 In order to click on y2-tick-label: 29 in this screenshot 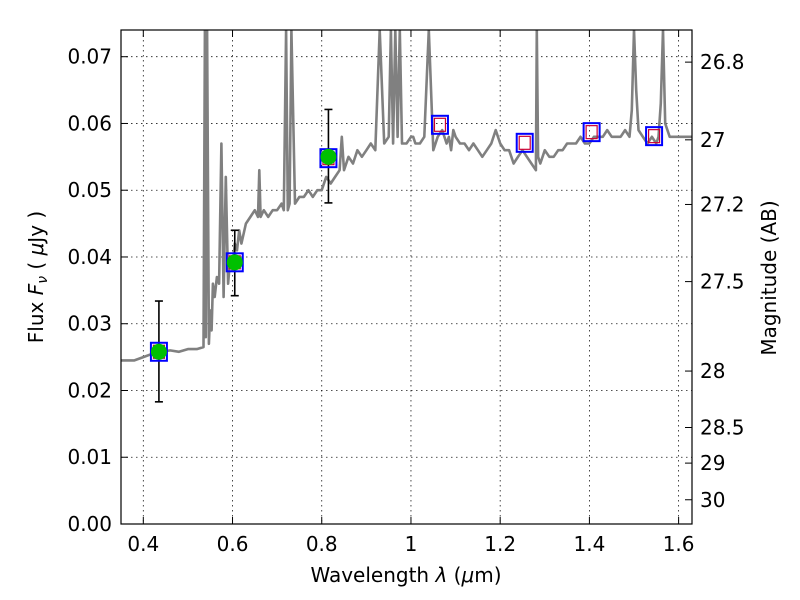, I will do `click(712, 463)`.